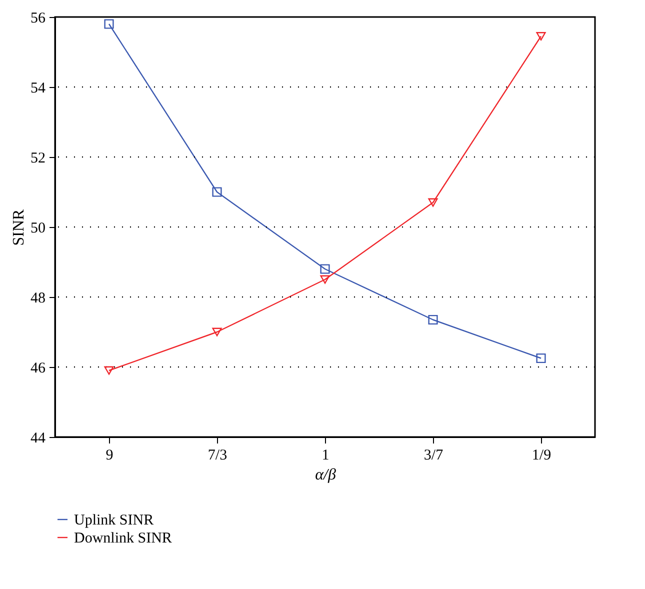 The image size is (645, 589). I want to click on x-tick-label: 1, so click(326, 456).